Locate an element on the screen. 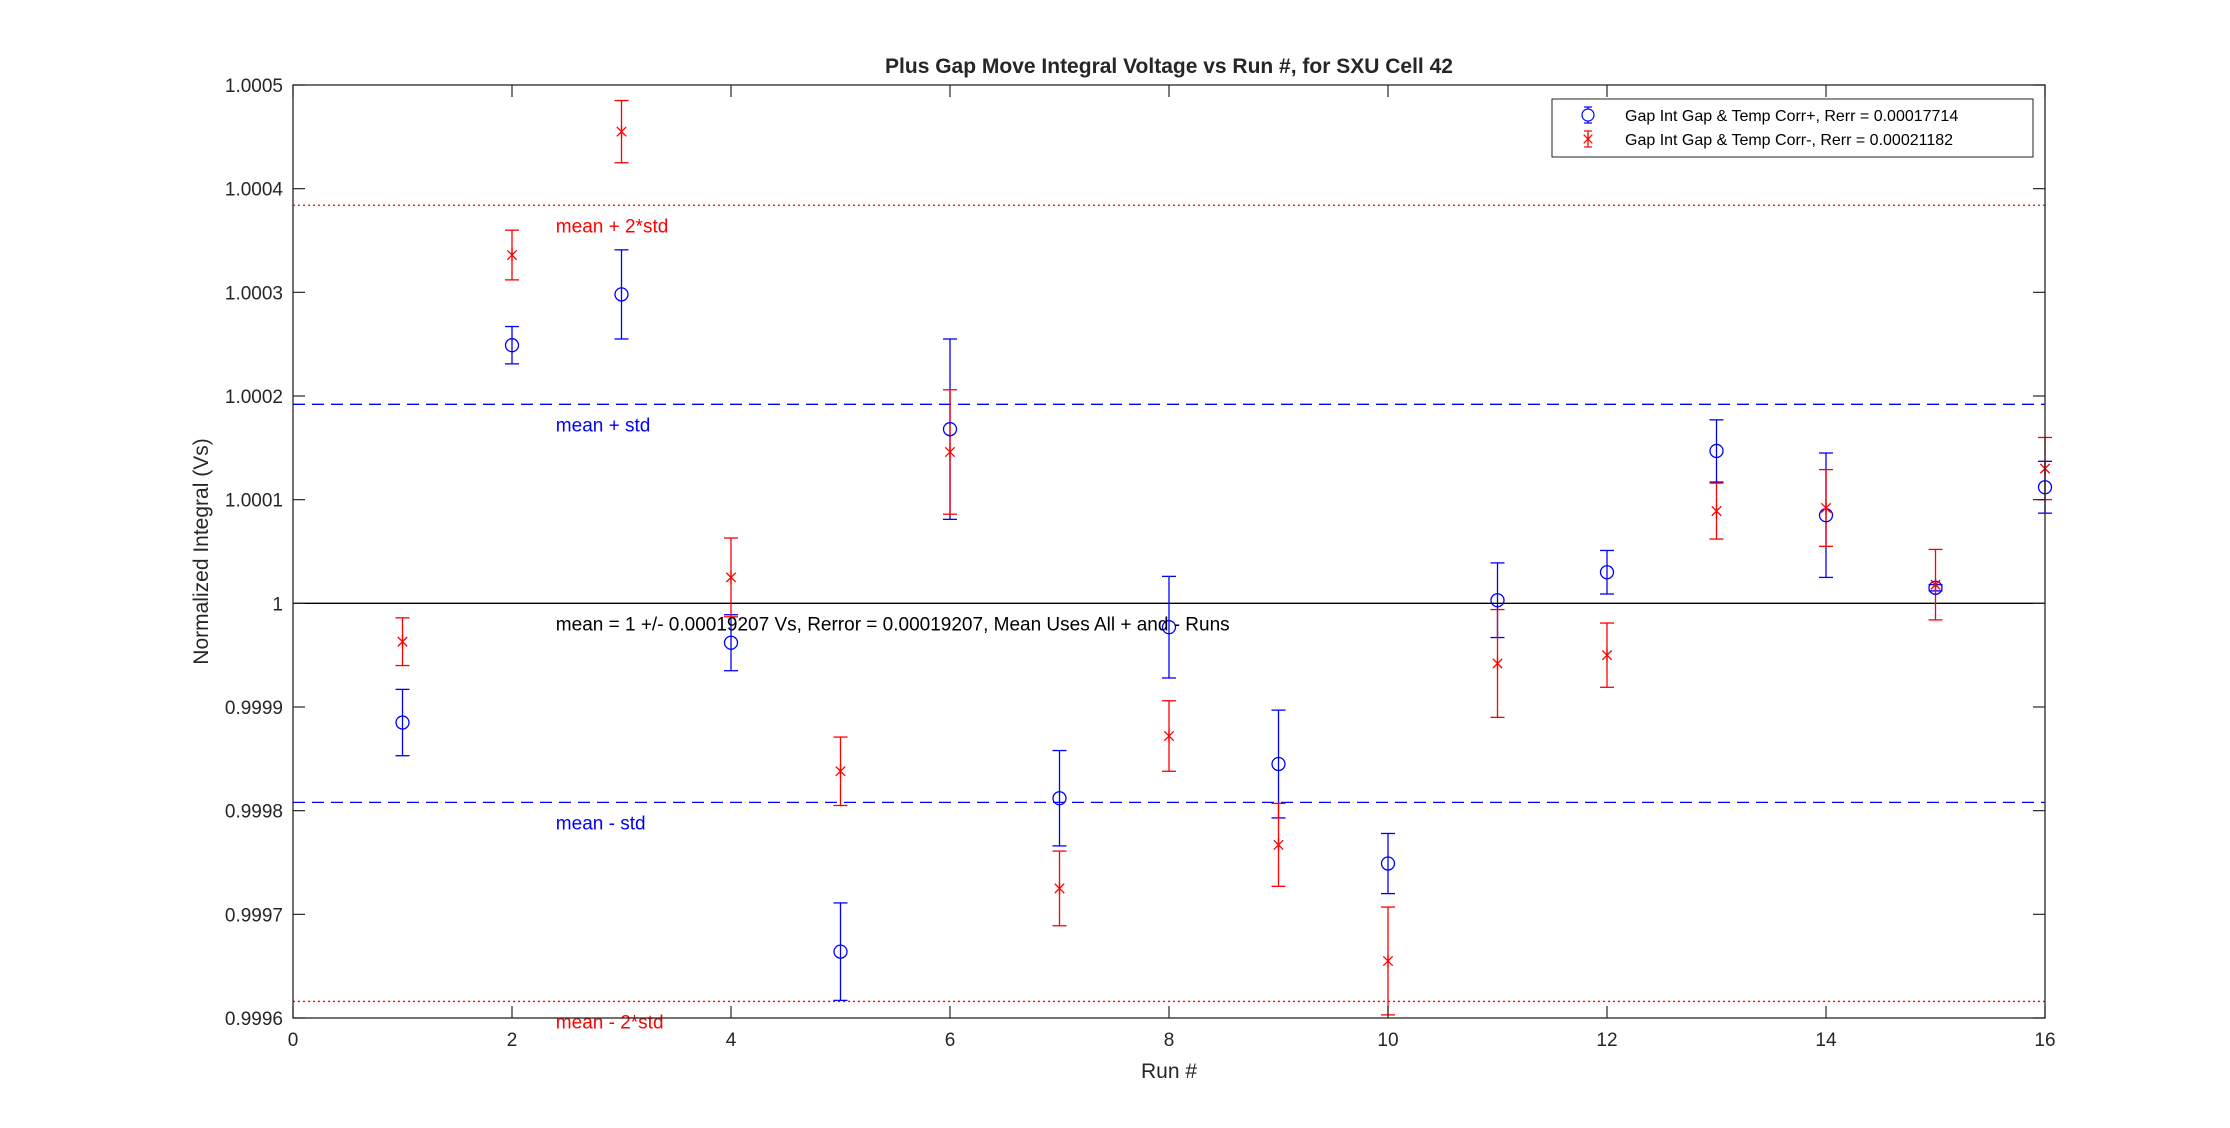  reference-line-label: mean + 2*std is located at coordinates (612, 226).